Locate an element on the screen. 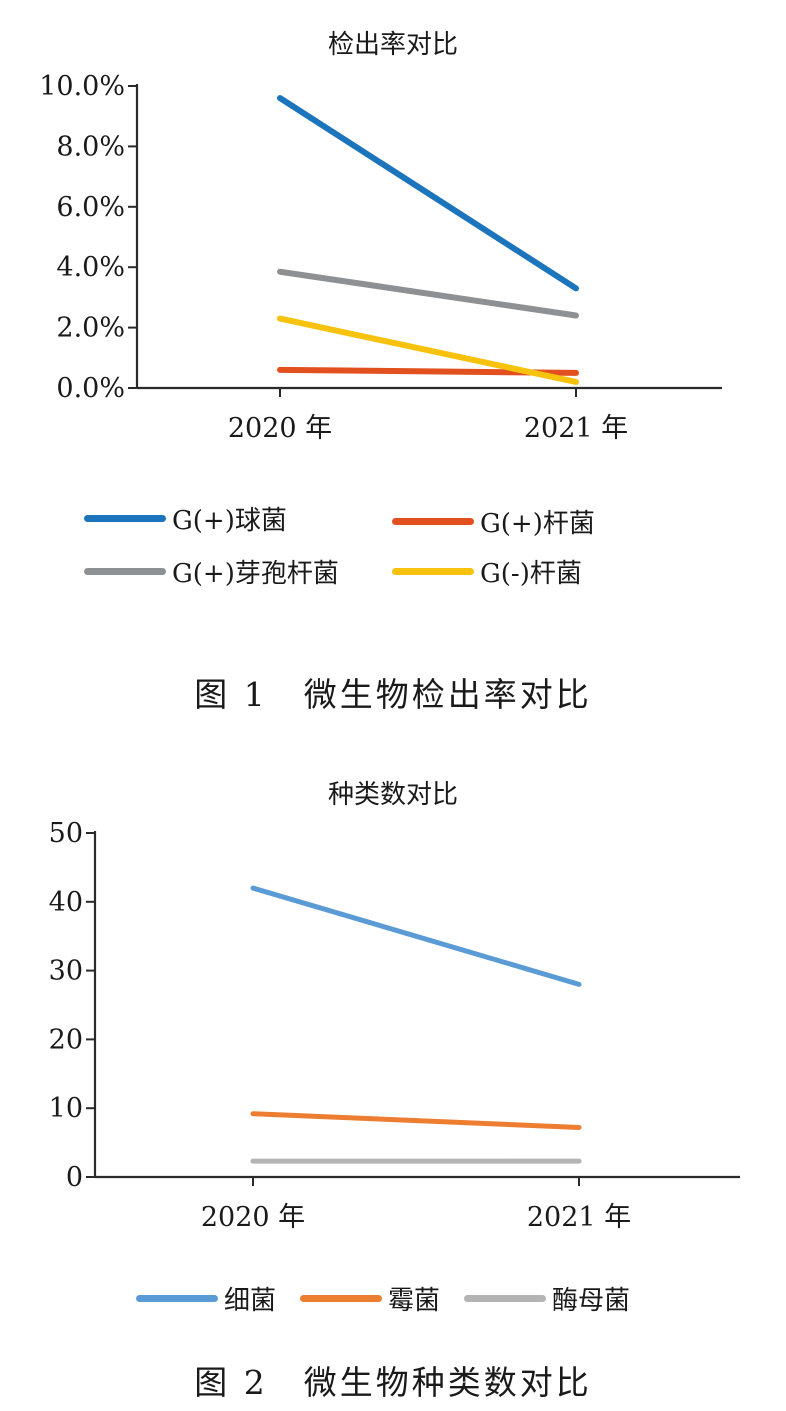 This screenshot has width=786, height=1411. legend-item: G(+)球菌 is located at coordinates (185, 518).